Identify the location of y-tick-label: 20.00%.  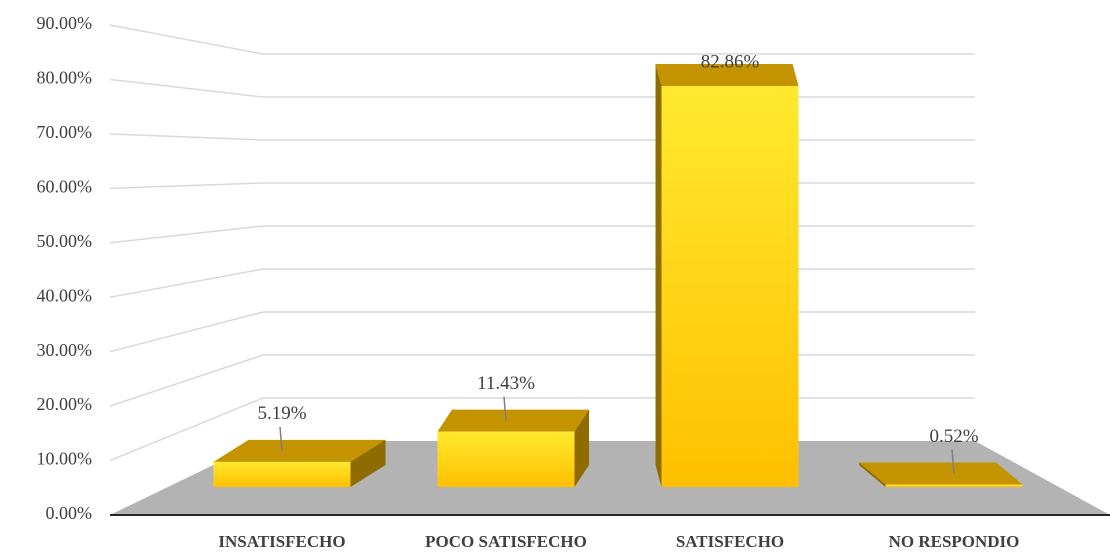
(65, 404).